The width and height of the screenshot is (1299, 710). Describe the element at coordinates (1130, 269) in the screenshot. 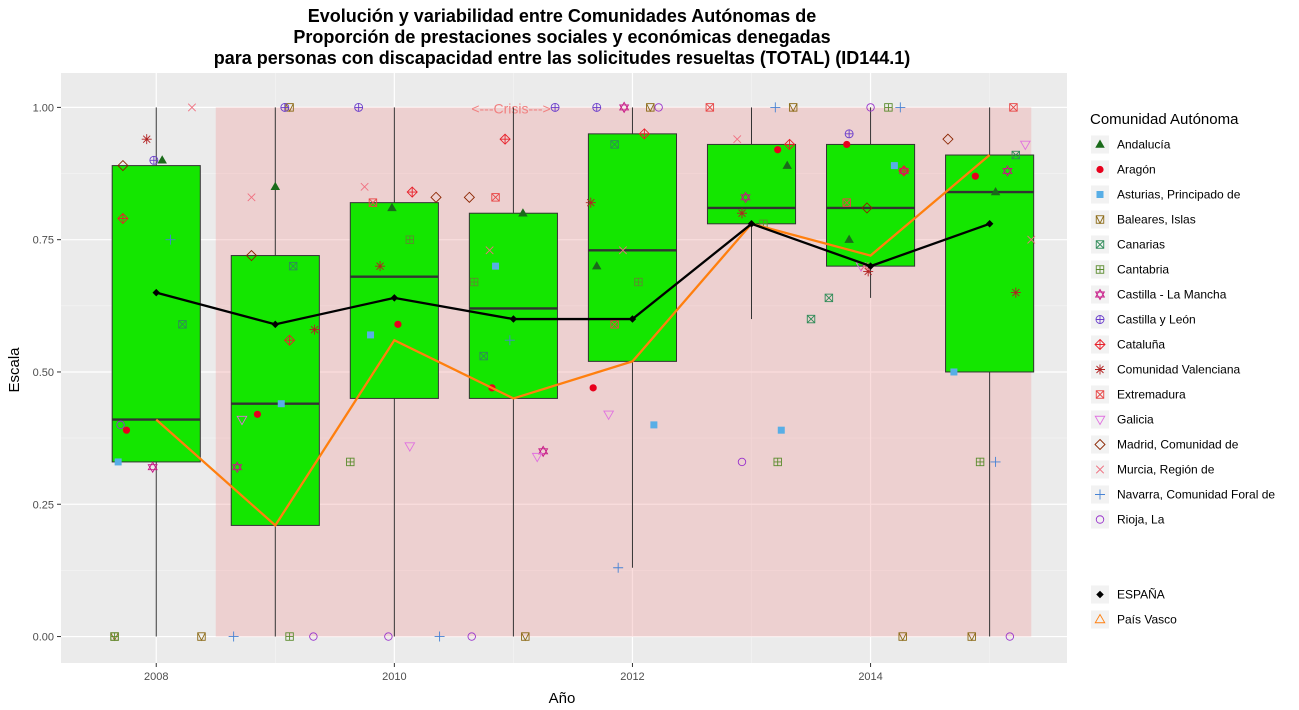

I see `legend-item: Cantabria` at that location.